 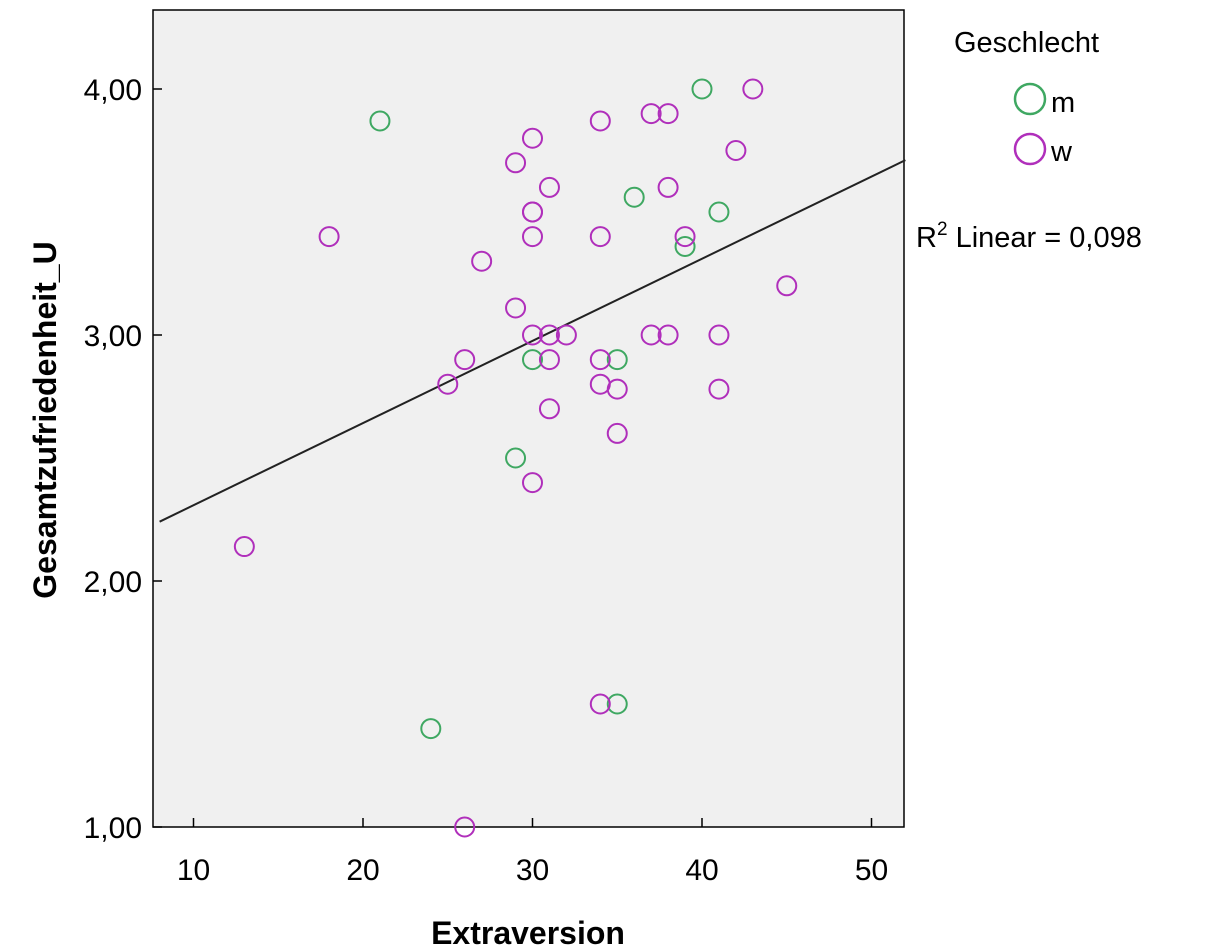 I want to click on legend-label-w: w, so click(x=1061, y=152).